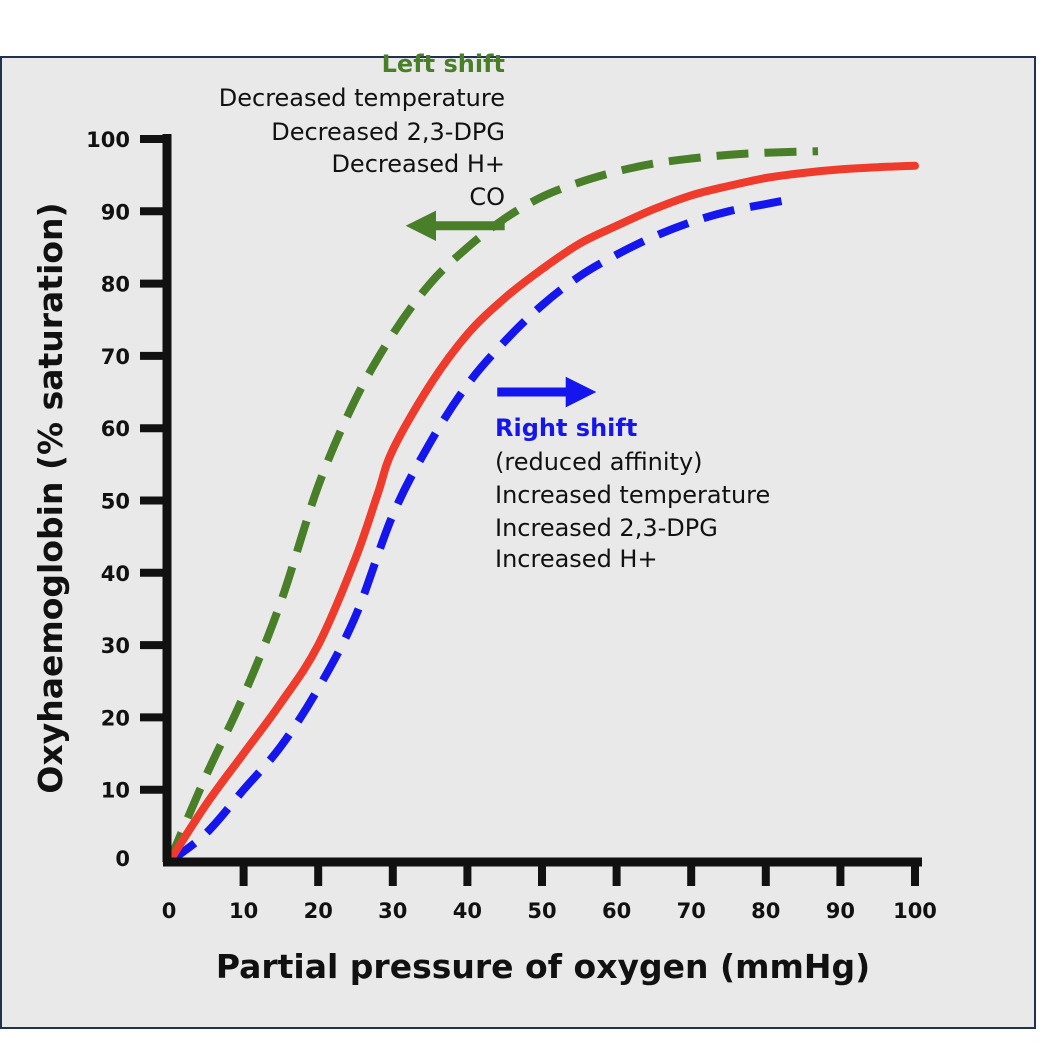 Image resolution: width=1048 pixels, height=1053 pixels. I want to click on right-shift-line: Increased 2,3-DPG, so click(606, 528).